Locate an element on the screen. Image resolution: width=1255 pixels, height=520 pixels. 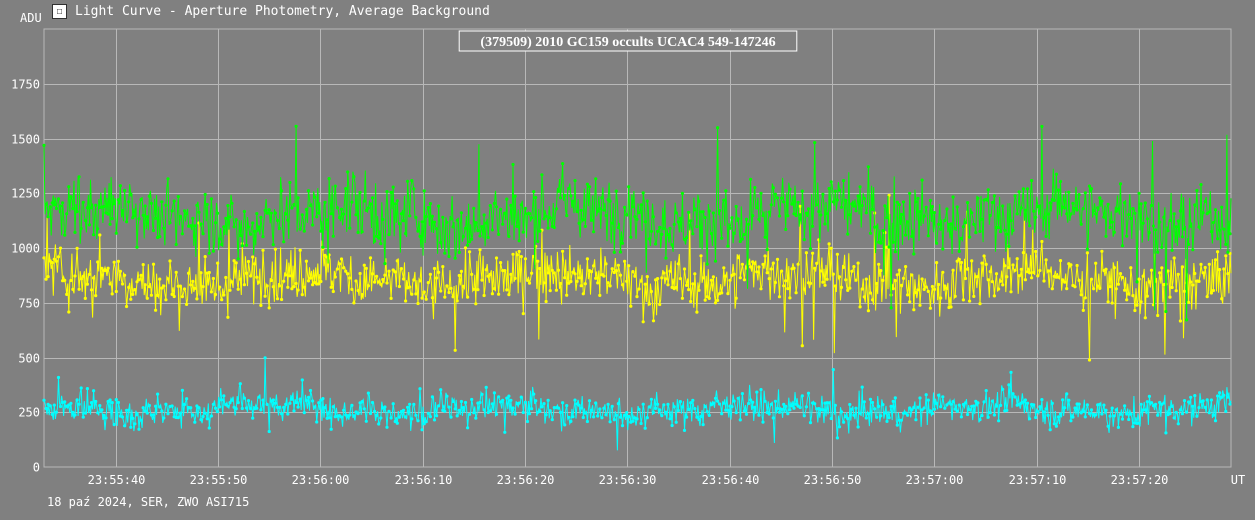
y-tick-label: 500 is located at coordinates (29, 359).